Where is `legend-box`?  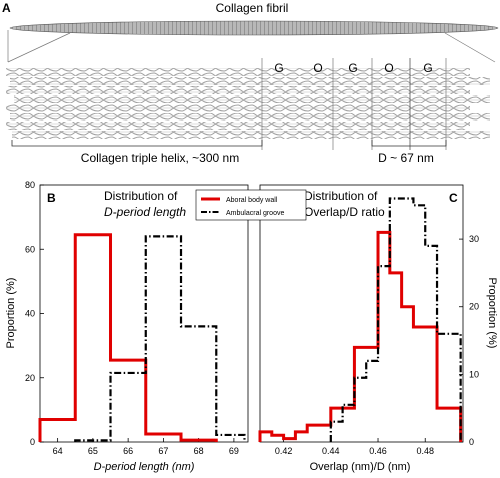
legend-box is located at coordinates (251, 205).